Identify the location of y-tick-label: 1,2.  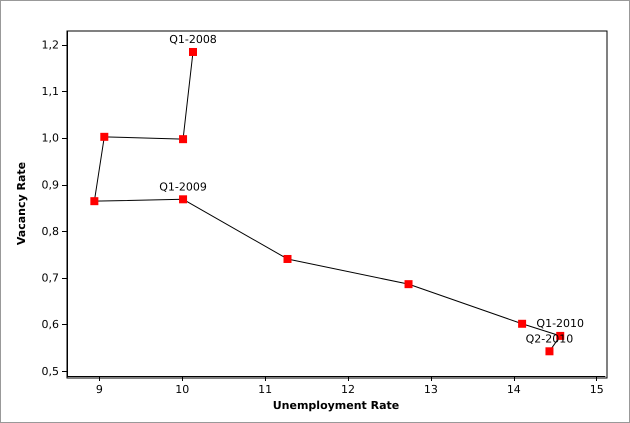
(50, 45).